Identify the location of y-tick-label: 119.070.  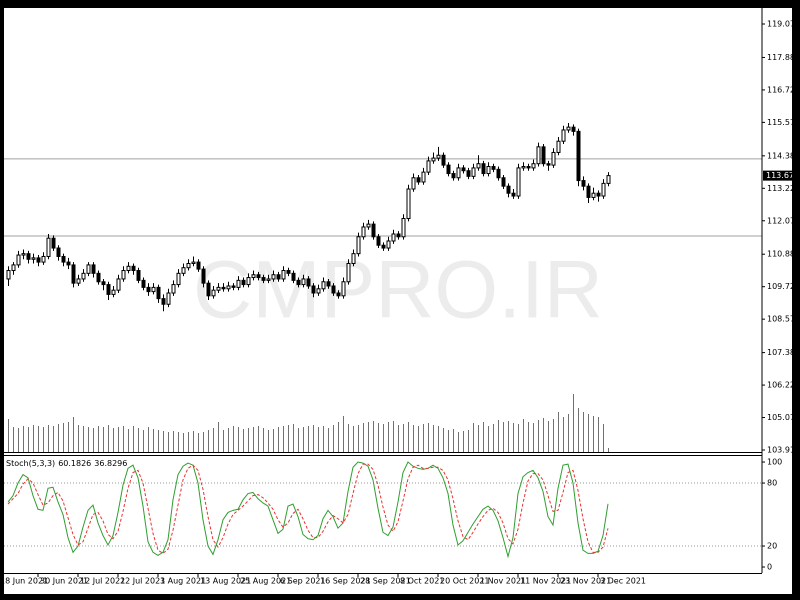
(783, 23).